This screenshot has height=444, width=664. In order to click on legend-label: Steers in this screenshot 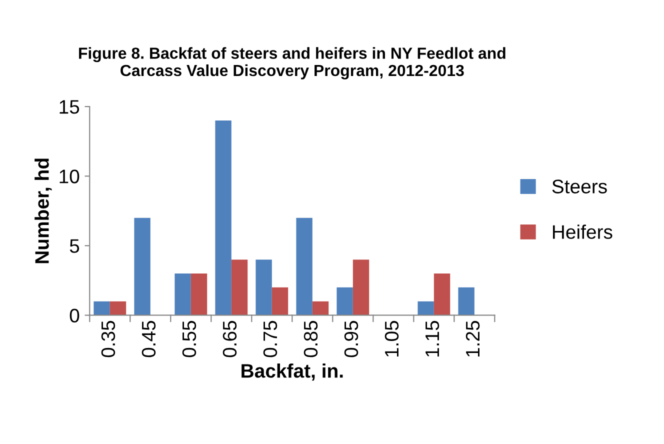, I will do `click(579, 187)`.